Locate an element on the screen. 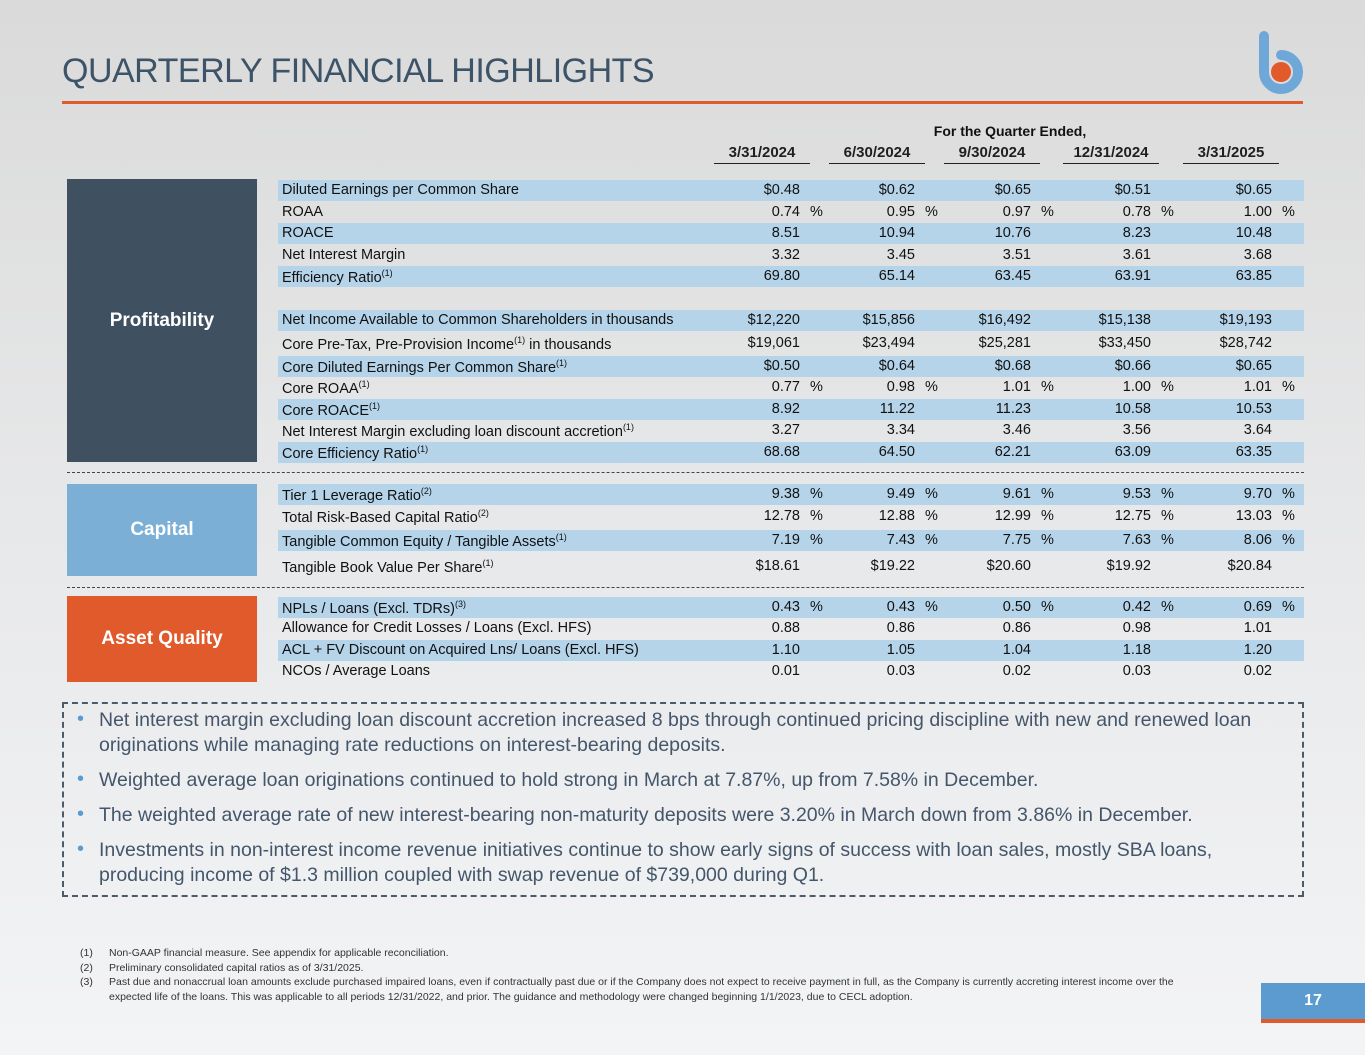 This screenshot has width=1365, height=1055. cell-value: 3.61 is located at coordinates (1136, 255).